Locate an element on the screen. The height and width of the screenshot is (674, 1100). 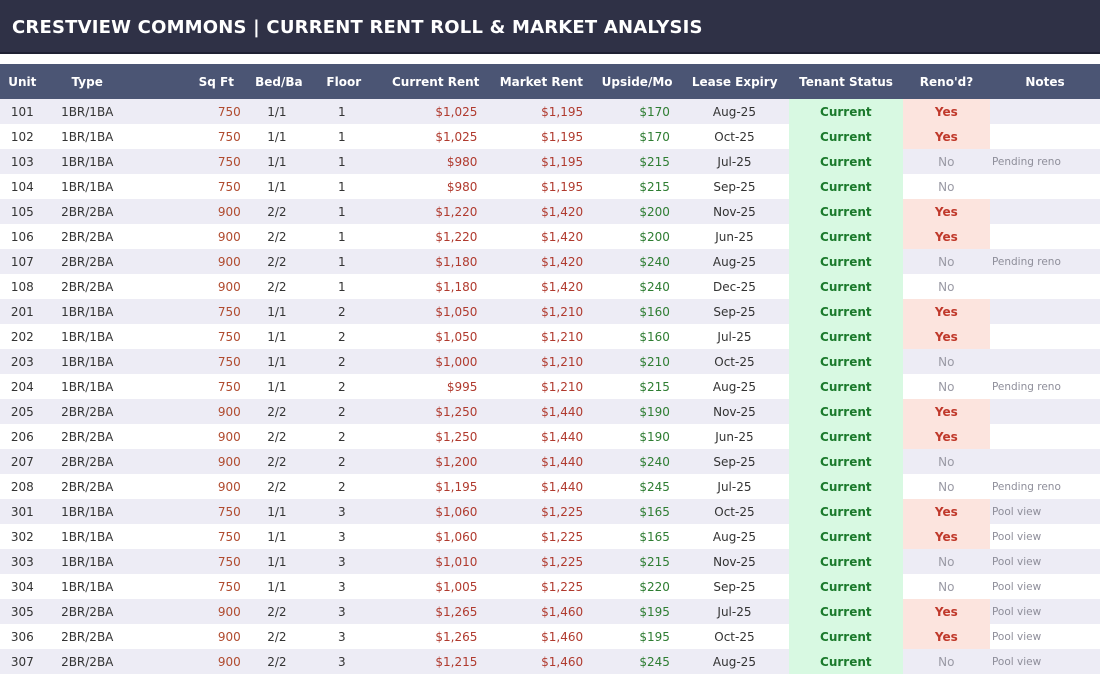
header-renod: Reno'd? is located at coordinates (946, 81).